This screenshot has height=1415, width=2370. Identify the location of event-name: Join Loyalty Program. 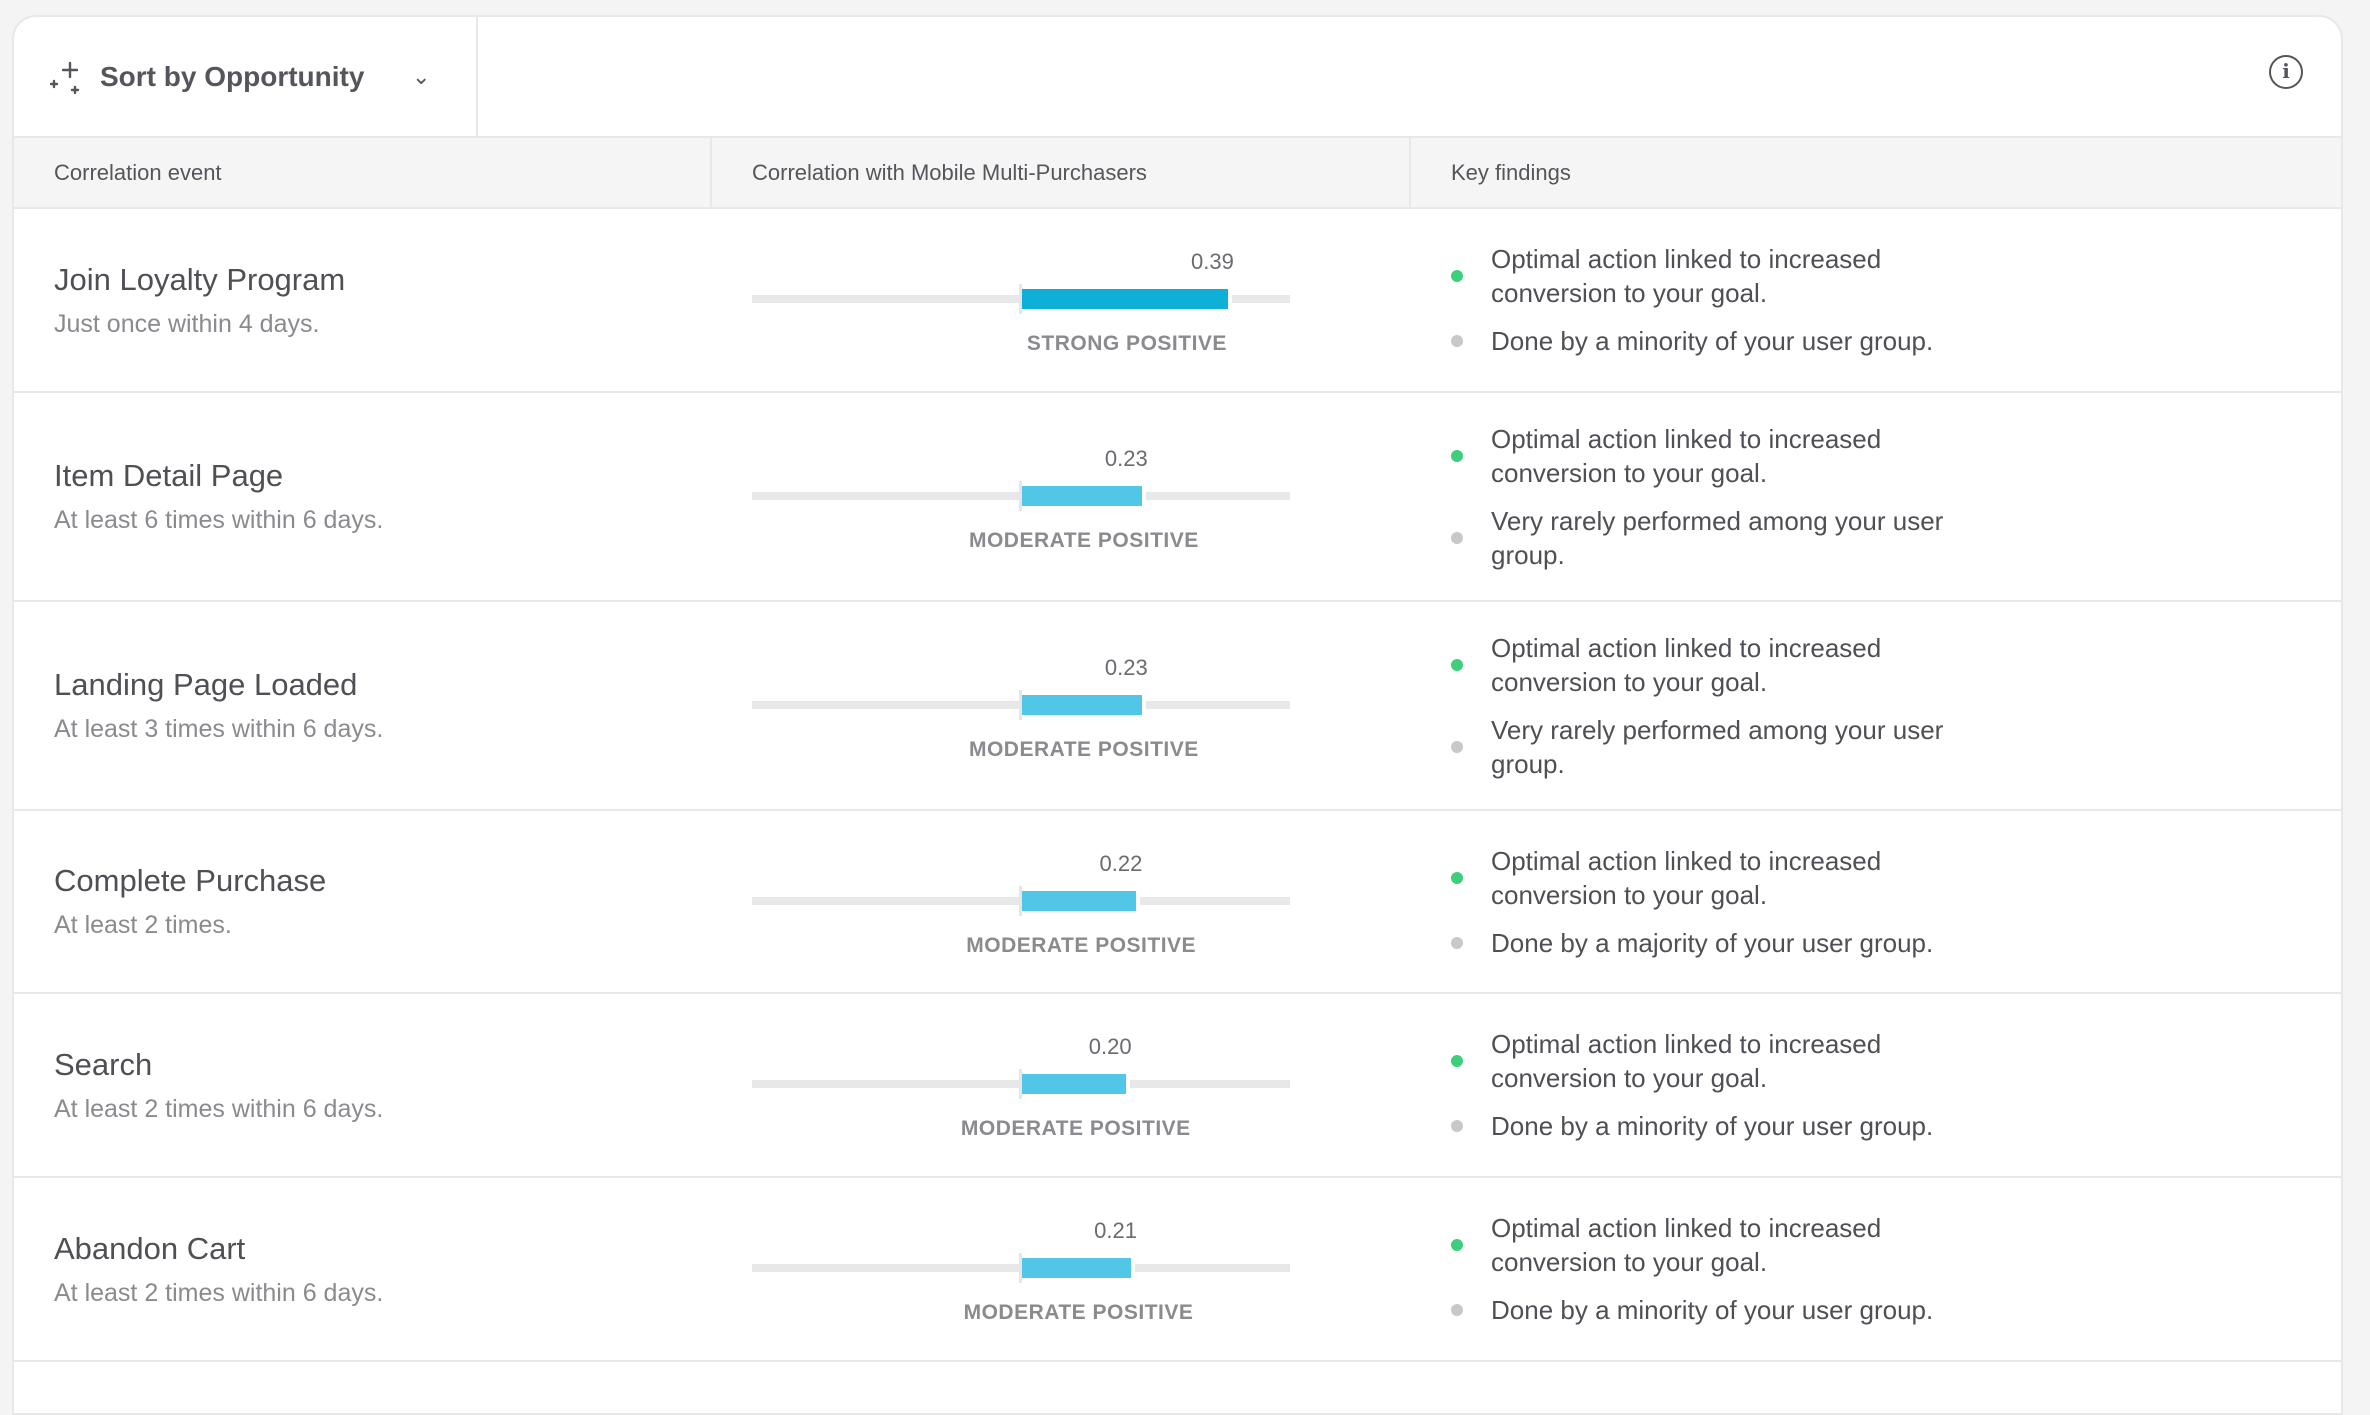
(200, 279).